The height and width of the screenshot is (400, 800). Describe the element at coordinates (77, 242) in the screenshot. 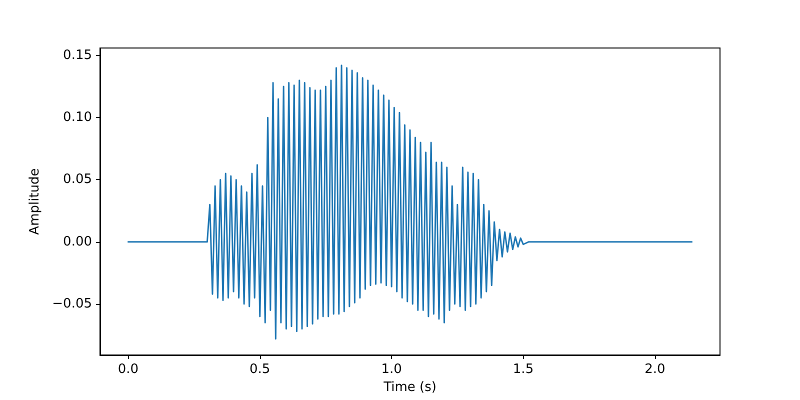

I see `y-tick-label: 0.00` at that location.